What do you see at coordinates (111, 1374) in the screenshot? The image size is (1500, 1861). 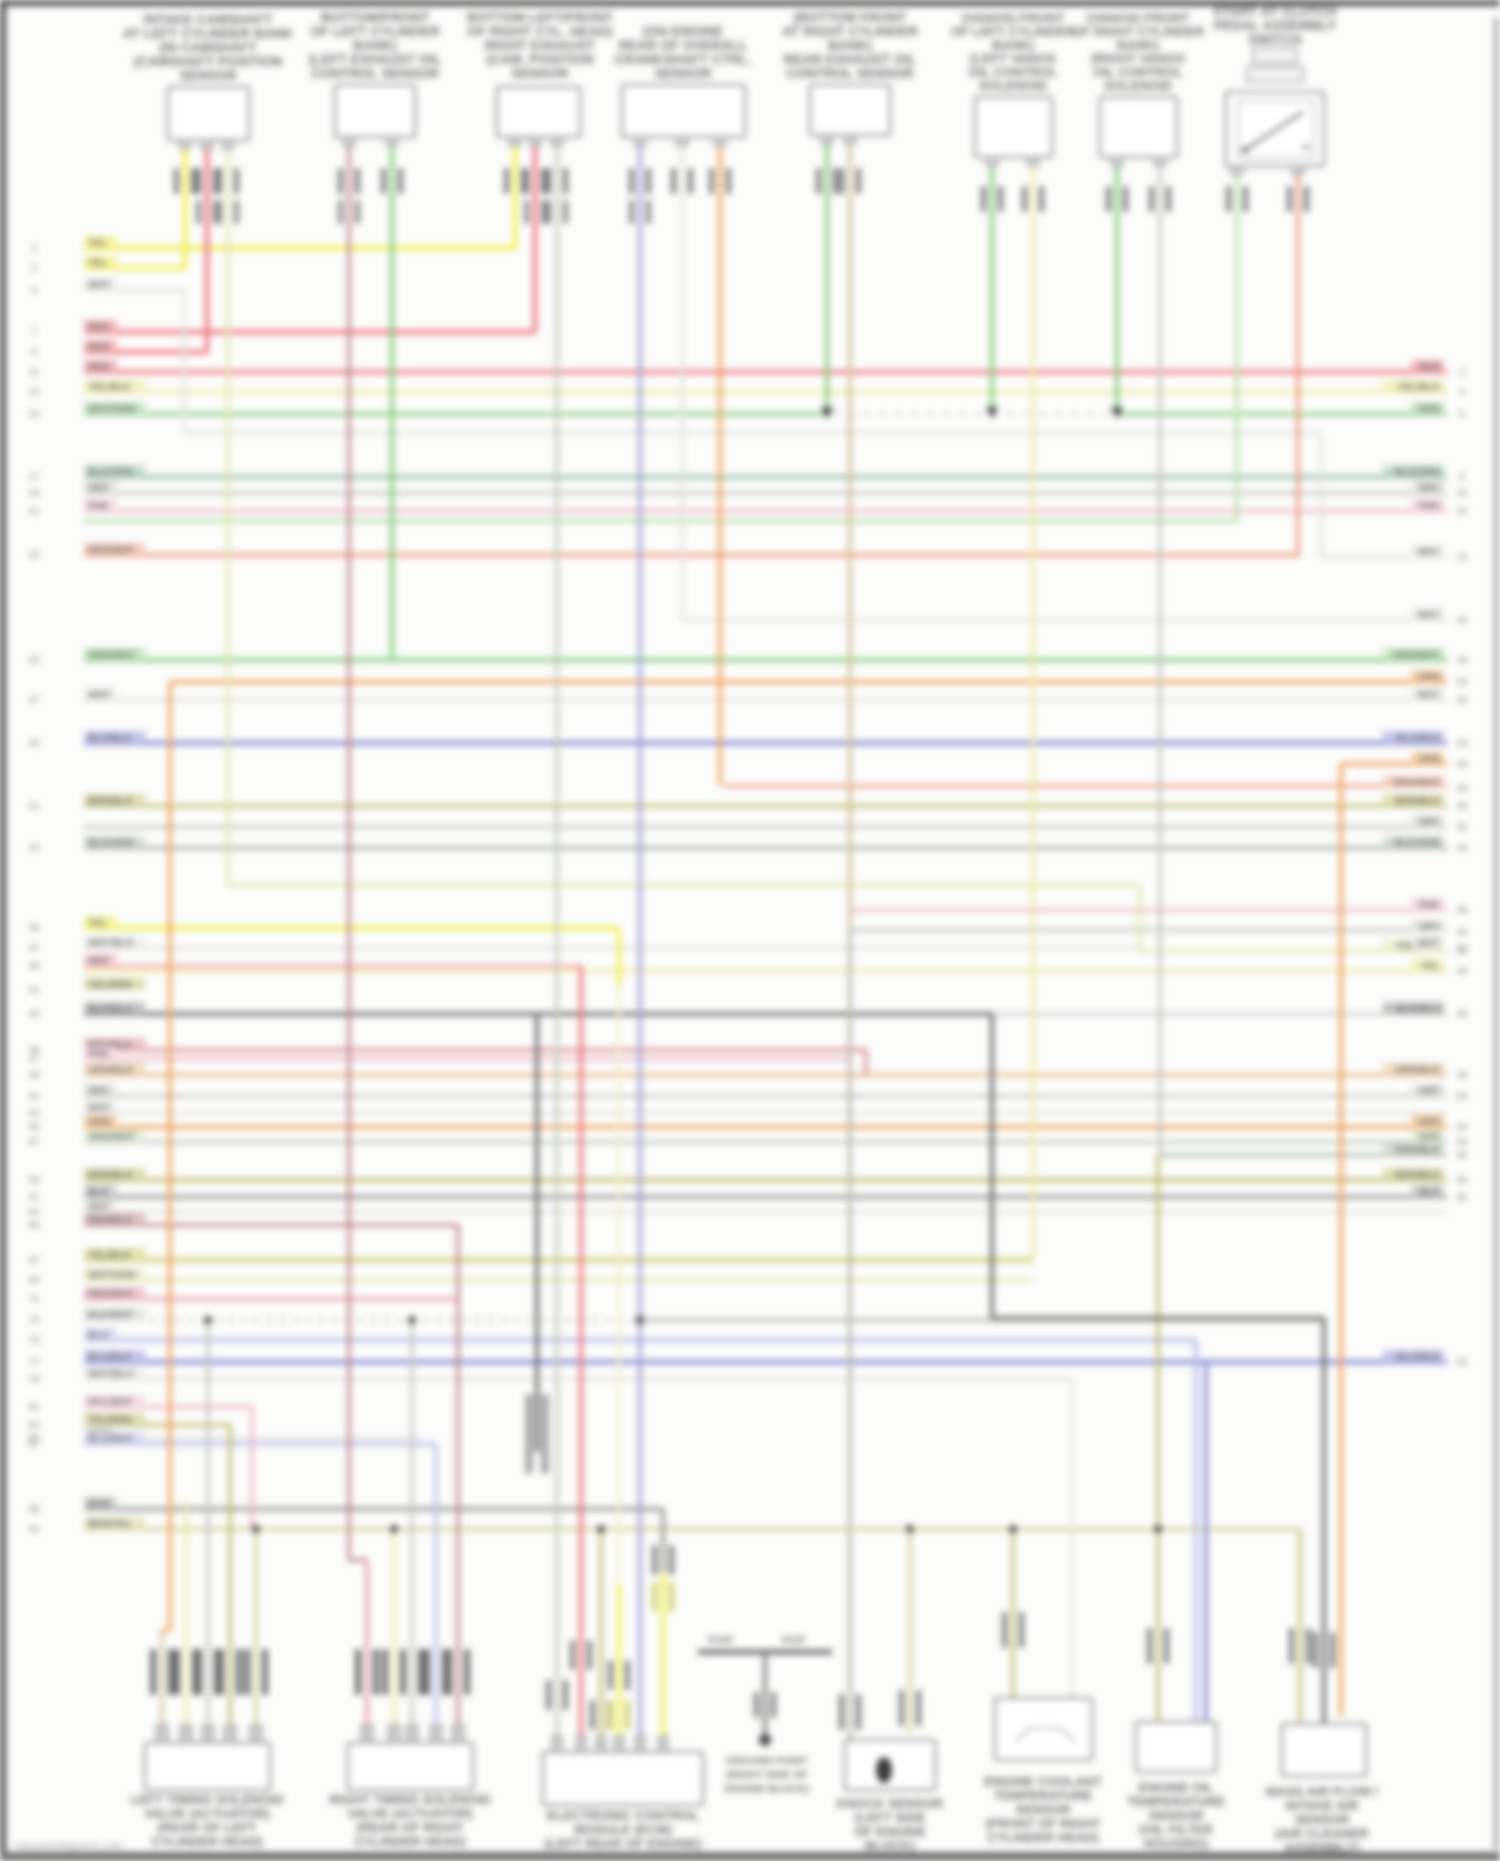 I see `svg-text: WHT/BLU` at bounding box center [111, 1374].